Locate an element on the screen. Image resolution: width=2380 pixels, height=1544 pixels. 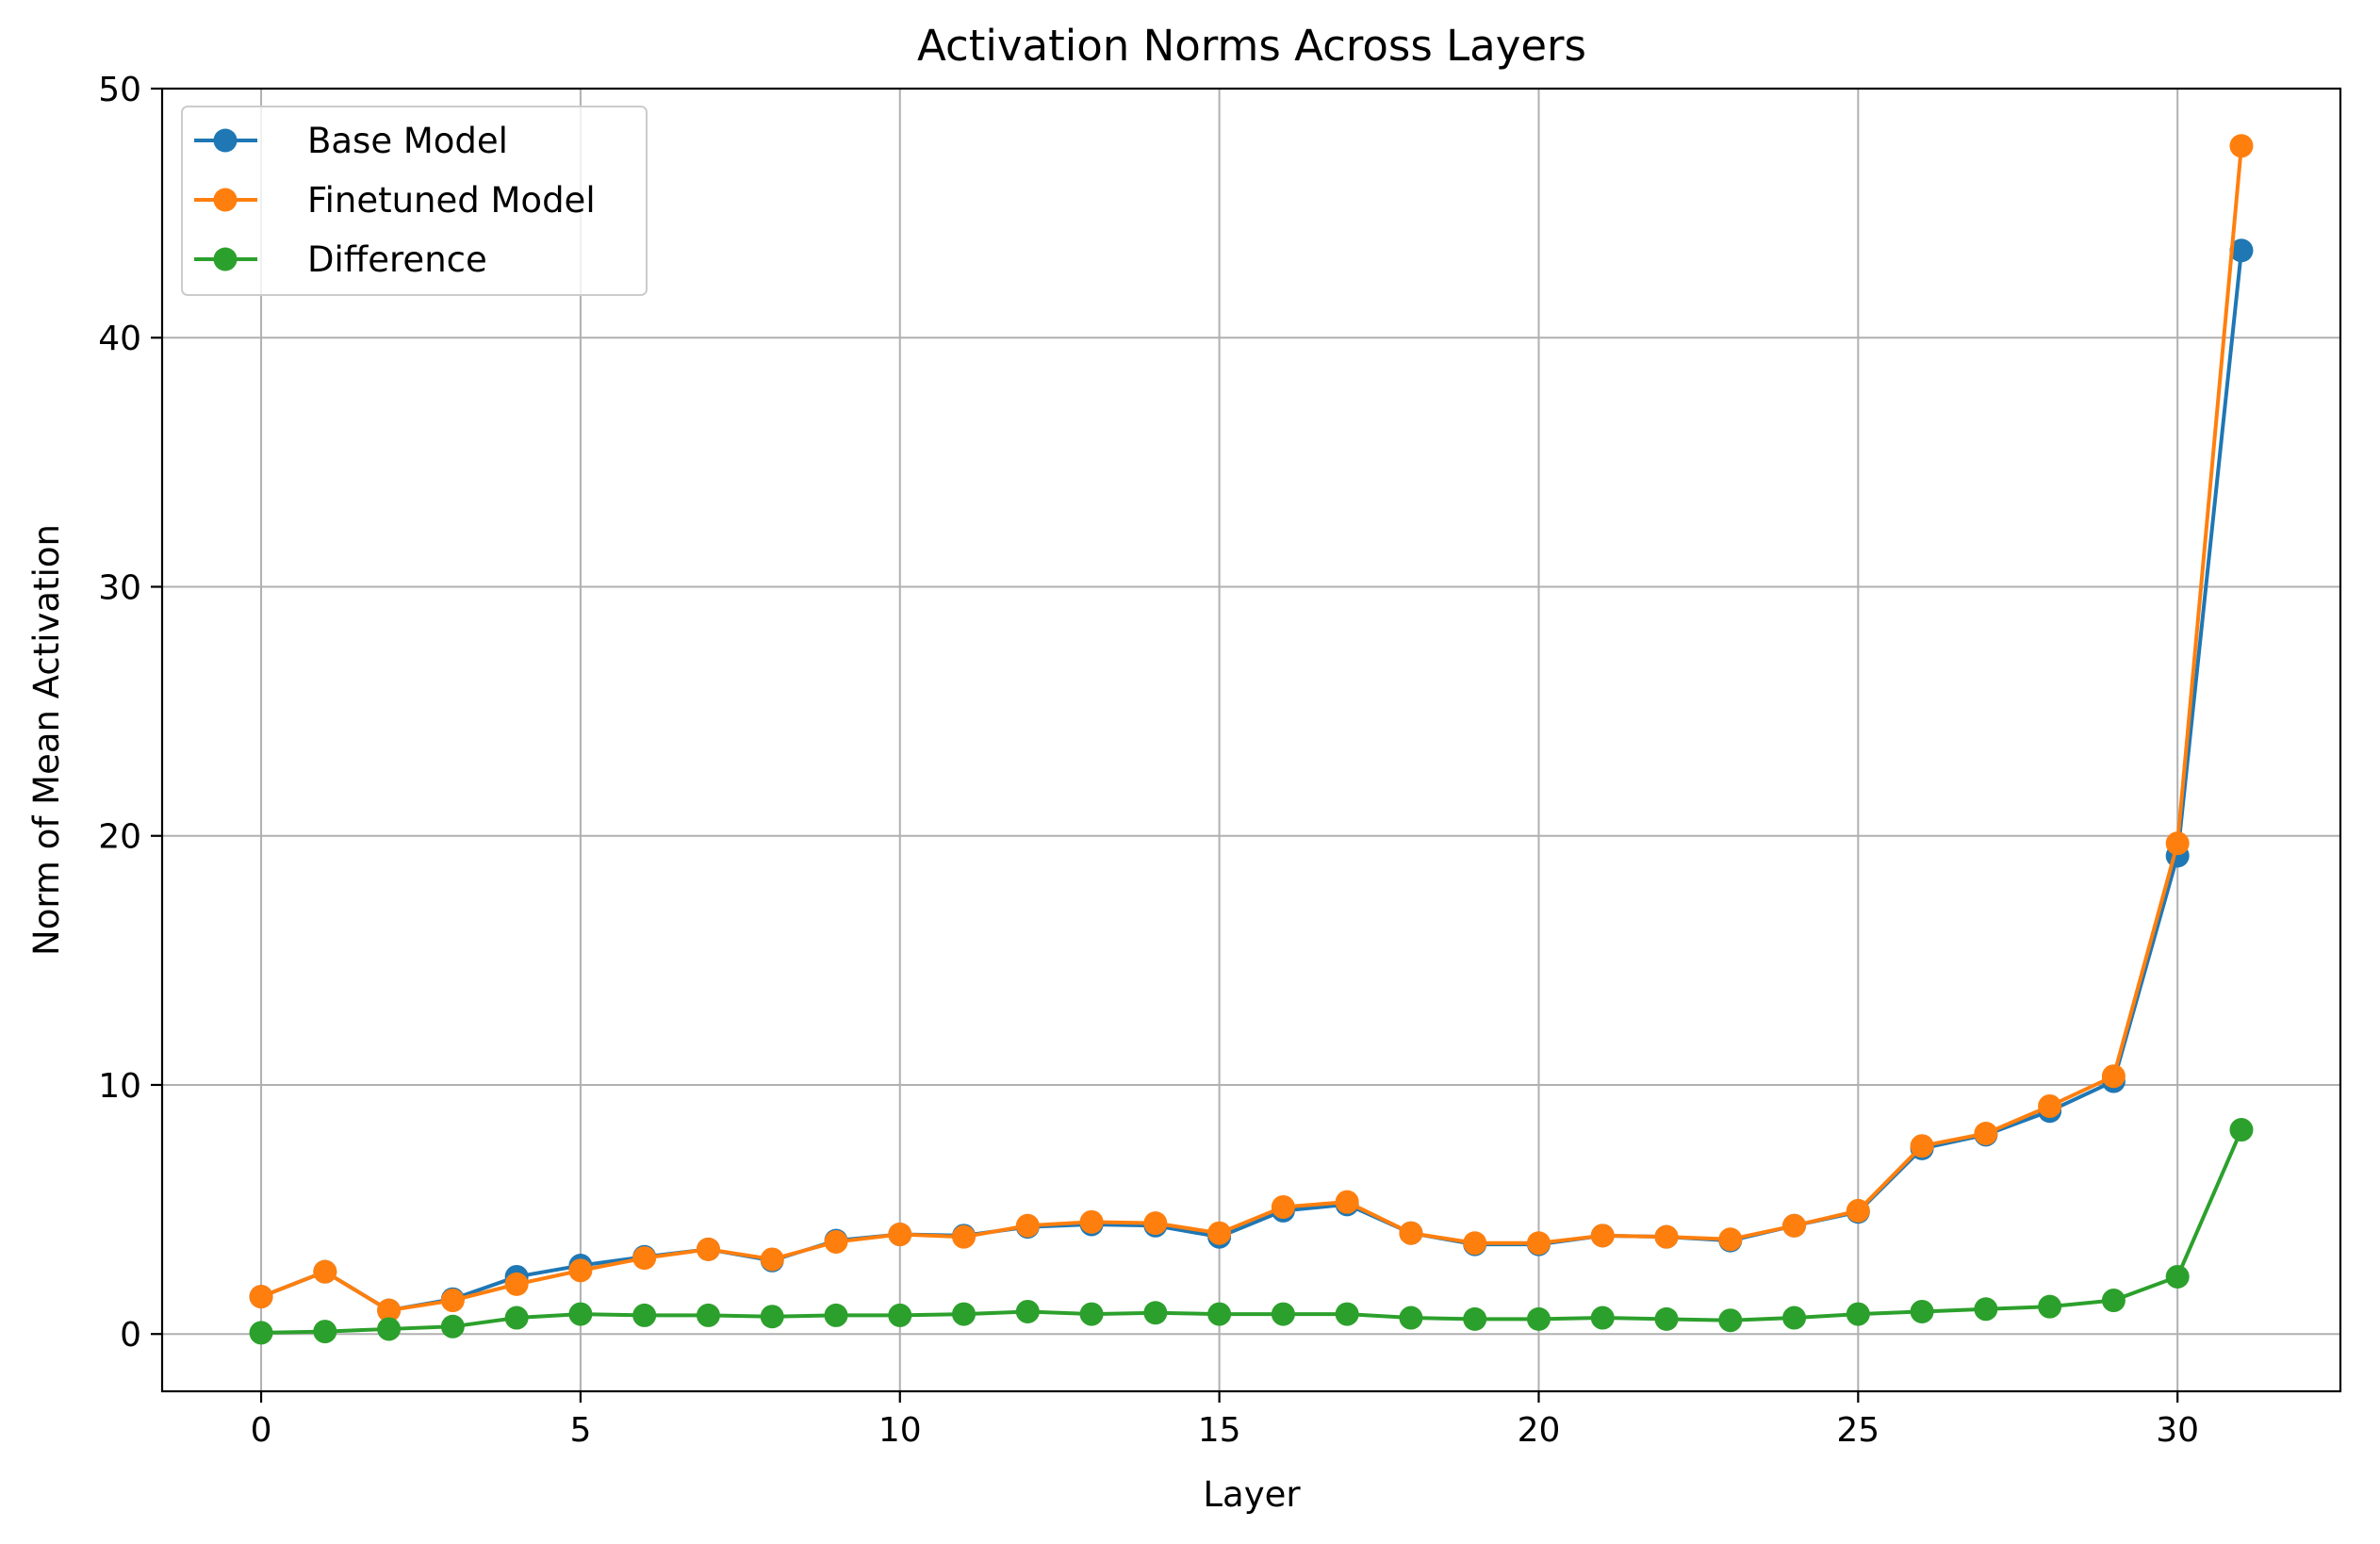
series-difference is located at coordinates (1251, 1231).